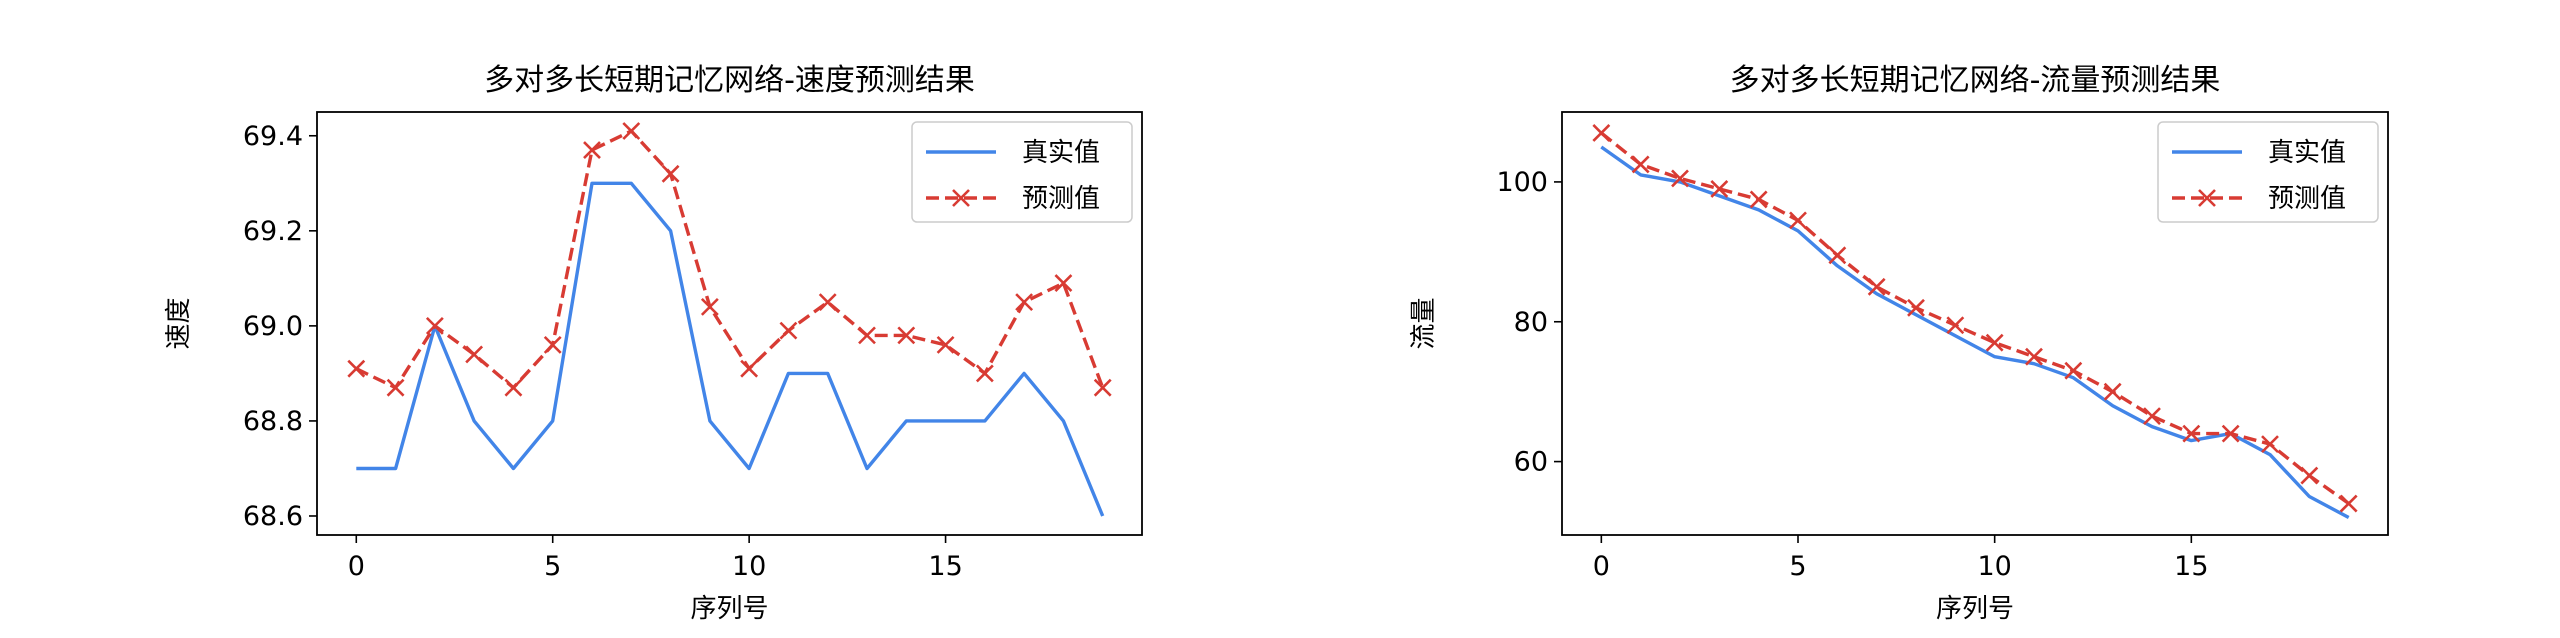 The image size is (2560, 638). What do you see at coordinates (273, 231) in the screenshot?
I see `y-tick-label: 69.2` at bounding box center [273, 231].